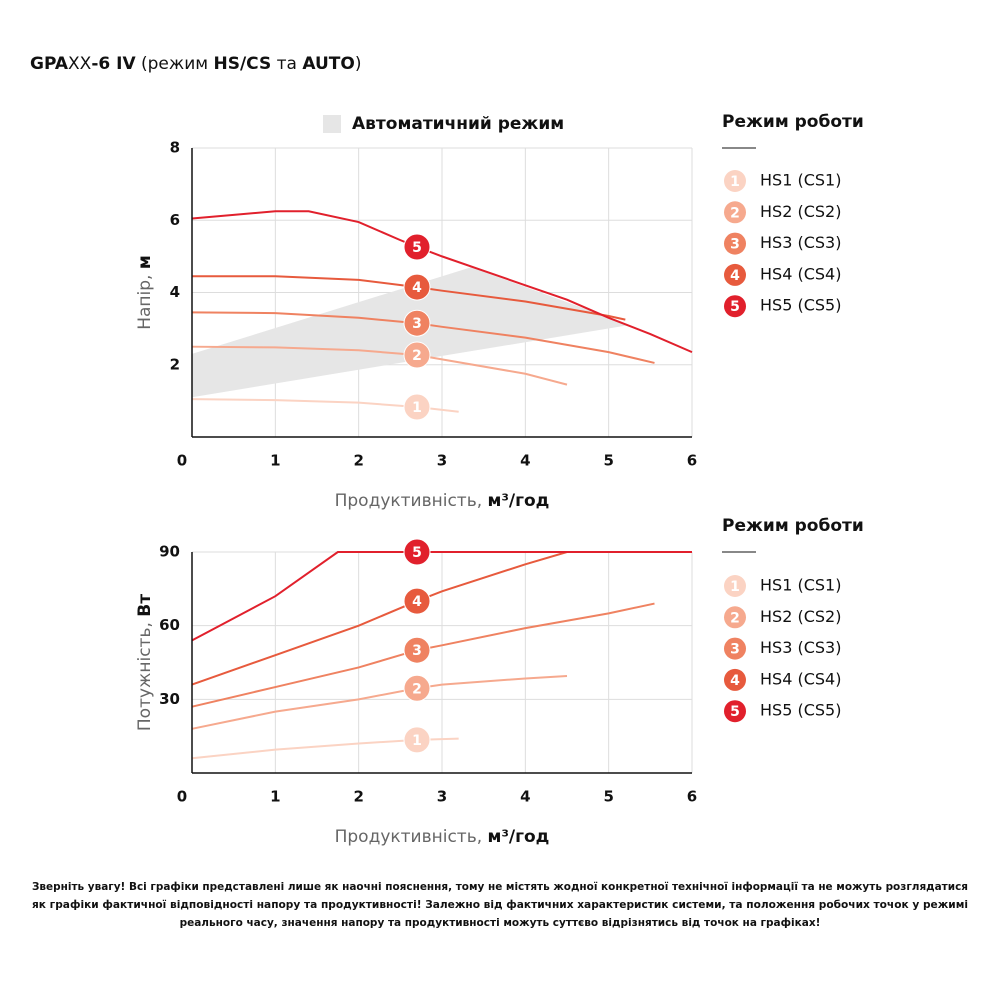  Describe the element at coordinates (80, 64) in the screenshot. I see `title-part: XX` at that location.